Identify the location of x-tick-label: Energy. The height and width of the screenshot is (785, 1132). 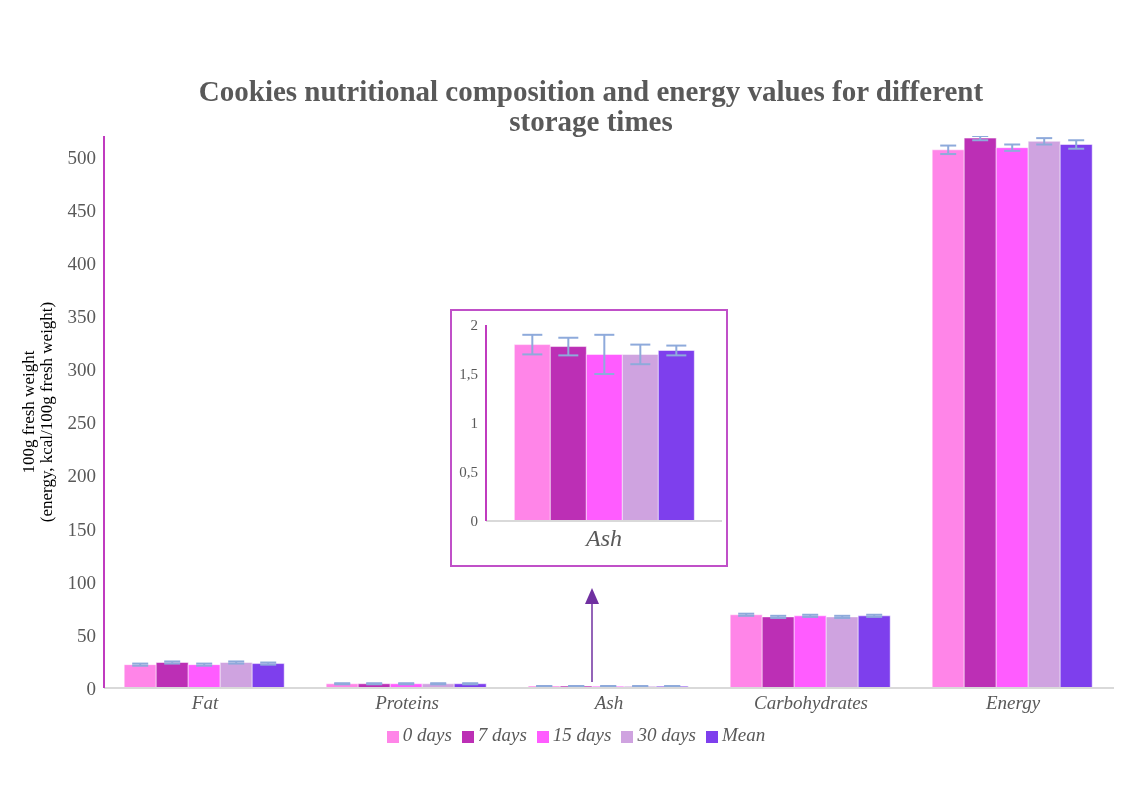
(1012, 703).